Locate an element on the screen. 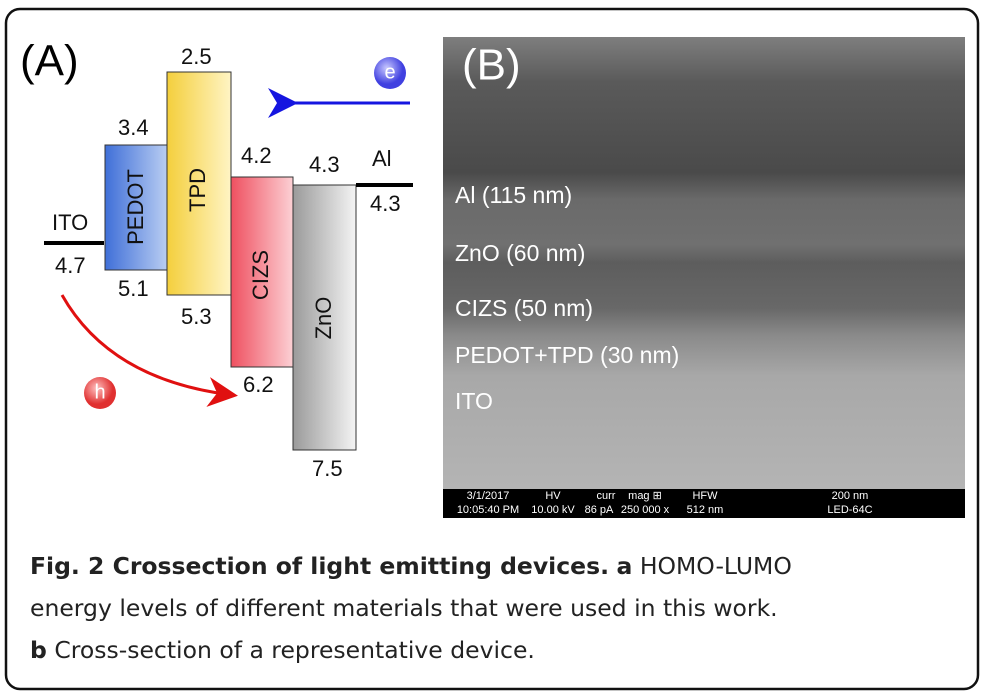 Image resolution: width=987 pixels, height=699 pixels. layer-label: ZnO (60 nm) is located at coordinates (520, 253).